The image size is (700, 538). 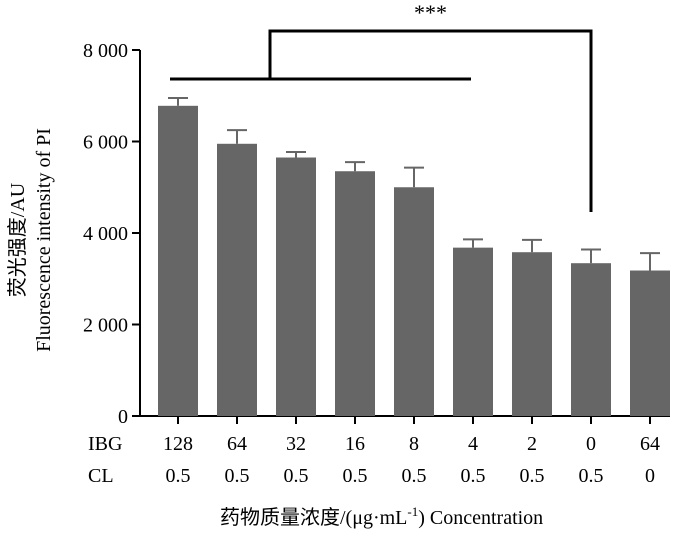 I want to click on ibg-label: 2, so click(x=532, y=444).